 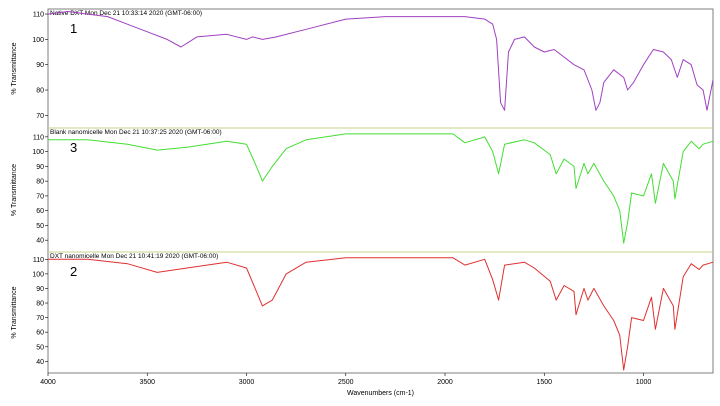 What do you see at coordinates (346, 382) in the screenshot?
I see `x-tick-label: 2500` at bounding box center [346, 382].